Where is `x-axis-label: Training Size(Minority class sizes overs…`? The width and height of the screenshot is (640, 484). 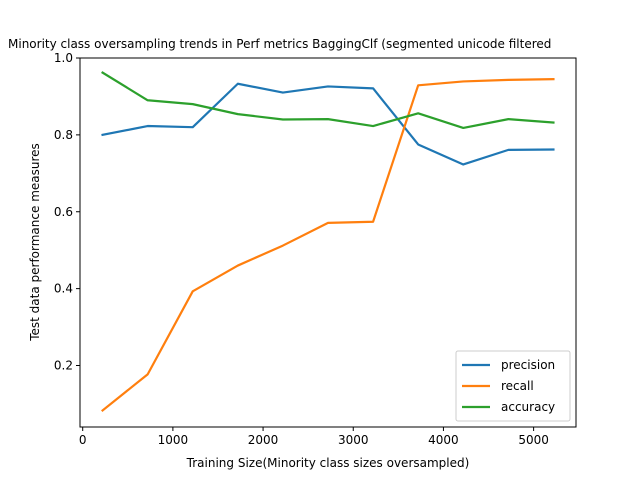 x-axis-label: Training Size(Minority class sizes overs… is located at coordinates (328, 463).